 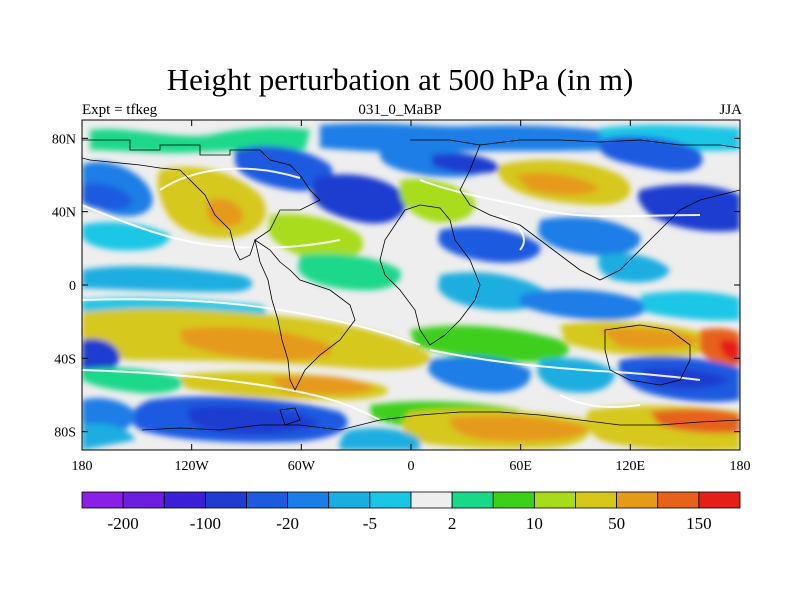 I want to click on season-label: JJA, so click(x=730, y=110).